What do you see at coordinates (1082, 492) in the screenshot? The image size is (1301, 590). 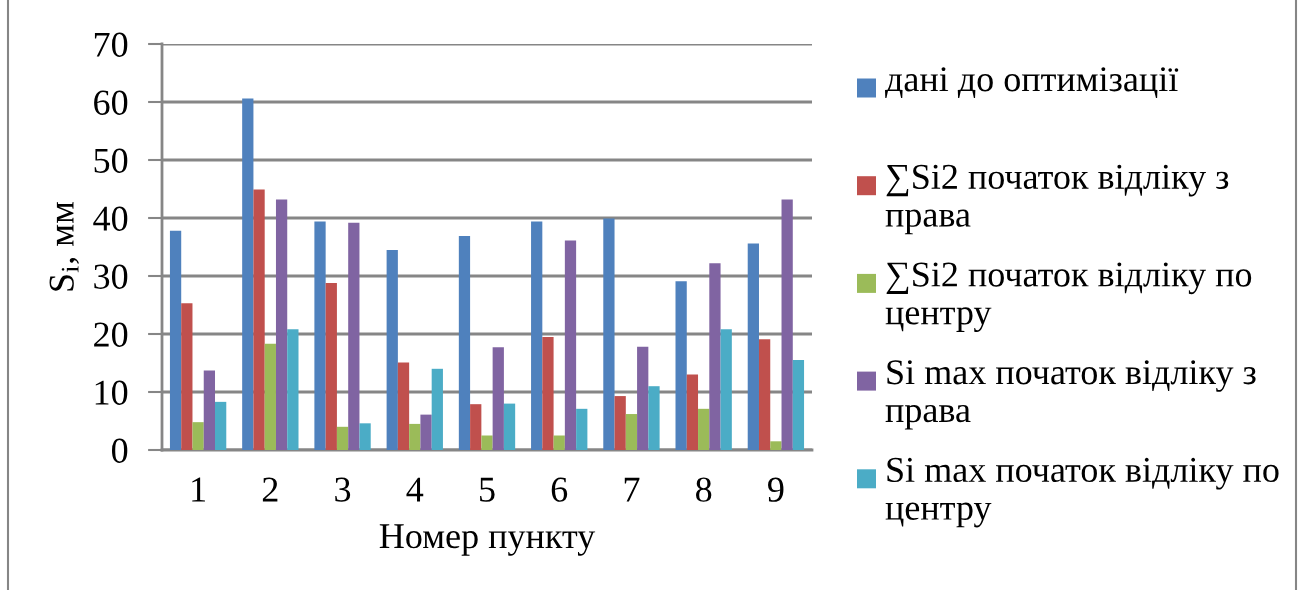 I see `legend-label: Si max початок відліку по центру` at bounding box center [1082, 492].